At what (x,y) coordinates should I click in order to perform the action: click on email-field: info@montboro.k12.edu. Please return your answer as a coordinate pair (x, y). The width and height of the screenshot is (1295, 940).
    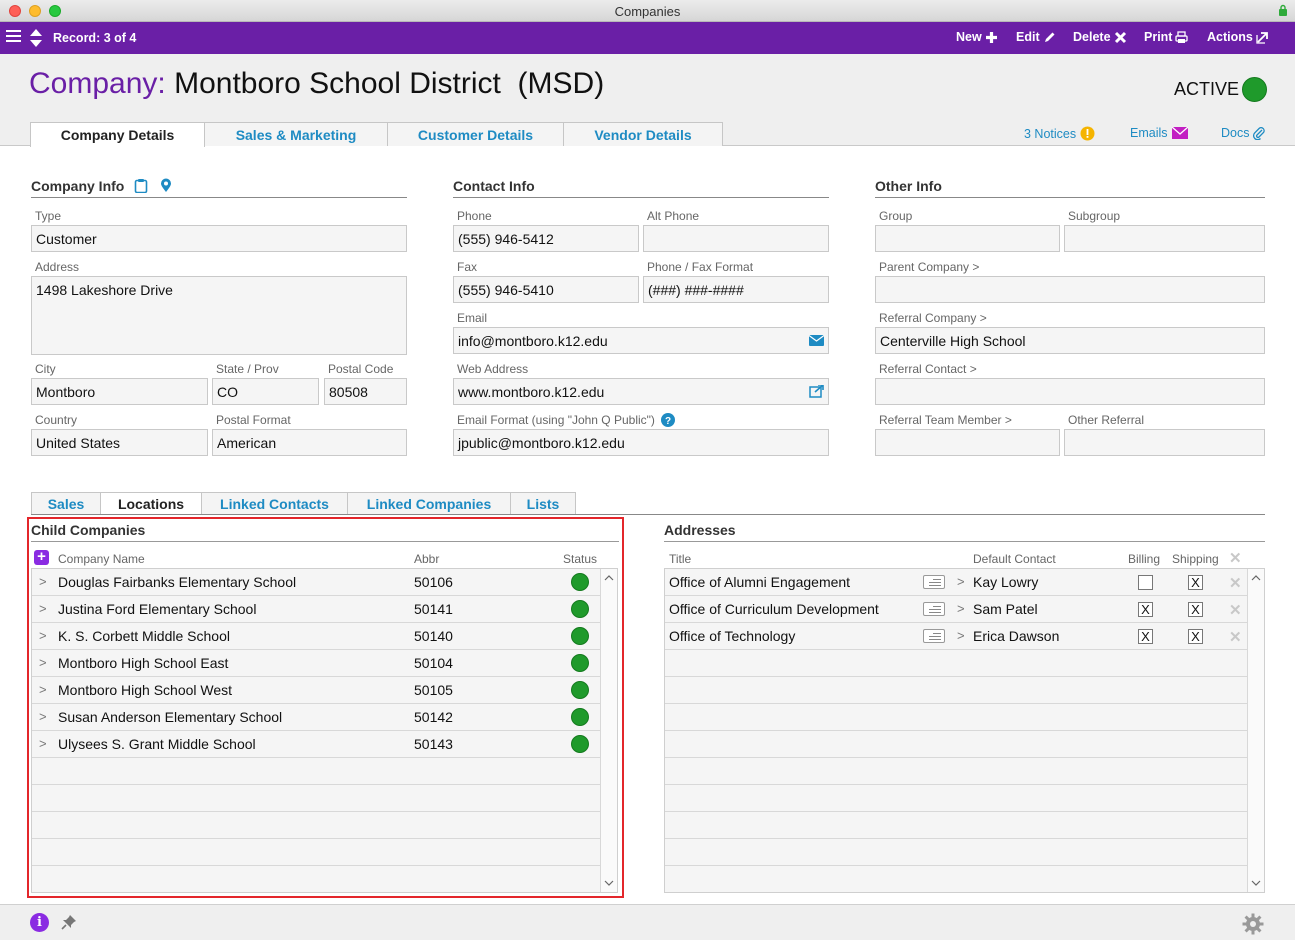
    Looking at the image, I should click on (641, 340).